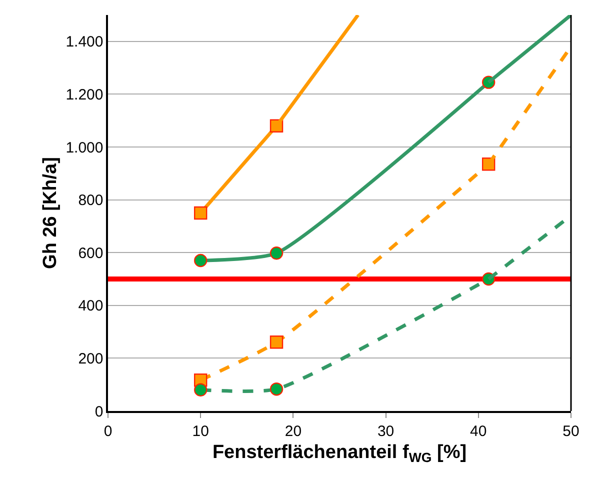  Describe the element at coordinates (91, 359) in the screenshot. I see `y-tick-label: 200` at that location.